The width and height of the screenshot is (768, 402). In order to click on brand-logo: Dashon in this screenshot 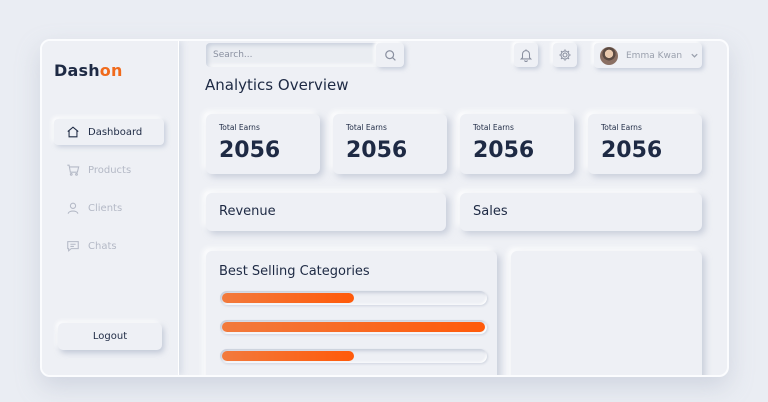, I will do `click(88, 70)`.